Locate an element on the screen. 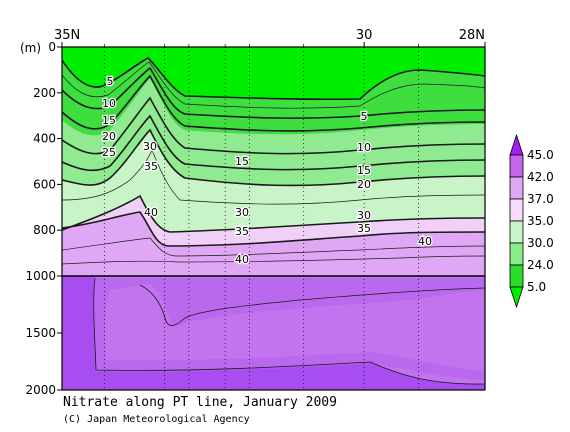  colorbar-level-label: 45.0 is located at coordinates (540, 155).